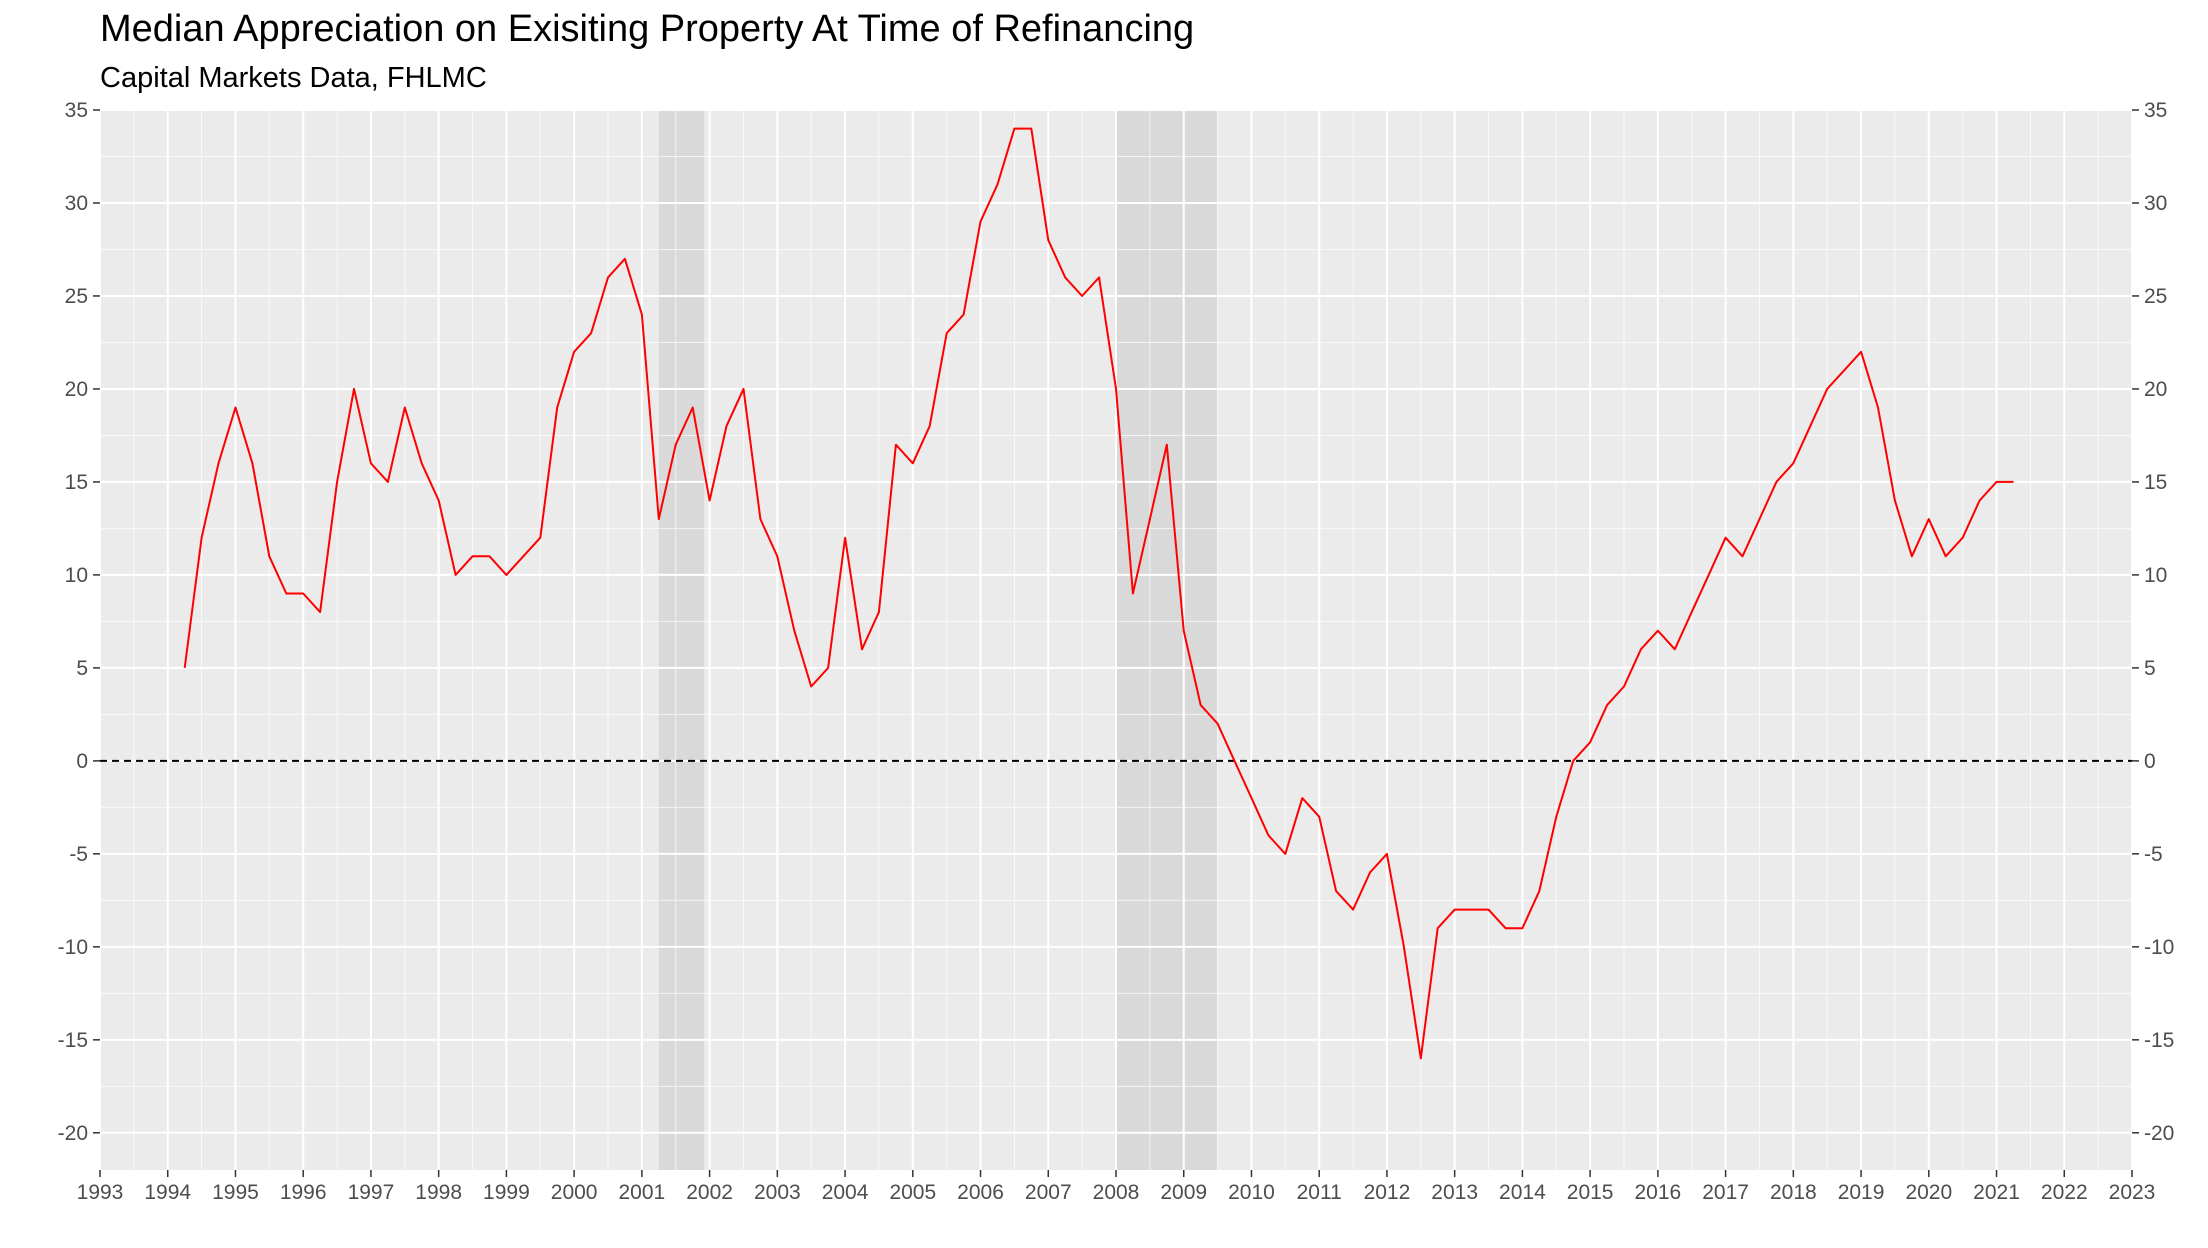 The width and height of the screenshot is (2208, 1248). Describe the element at coordinates (845, 1192) in the screenshot. I see `x-tick-label: 2004` at that location.